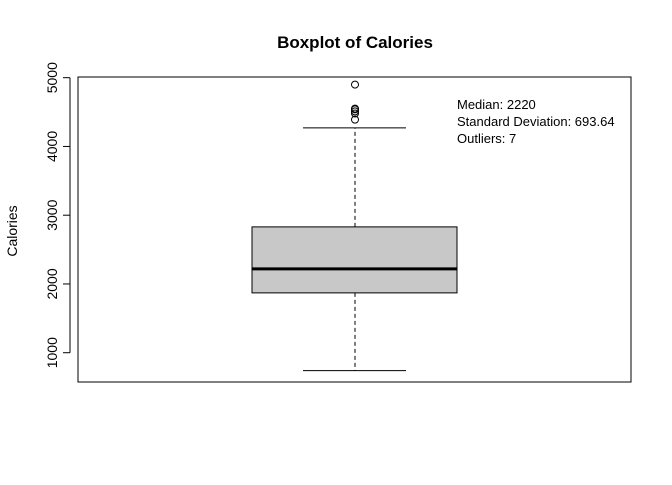  I want to click on chart-title: Boxplot of Calories, so click(355, 42).